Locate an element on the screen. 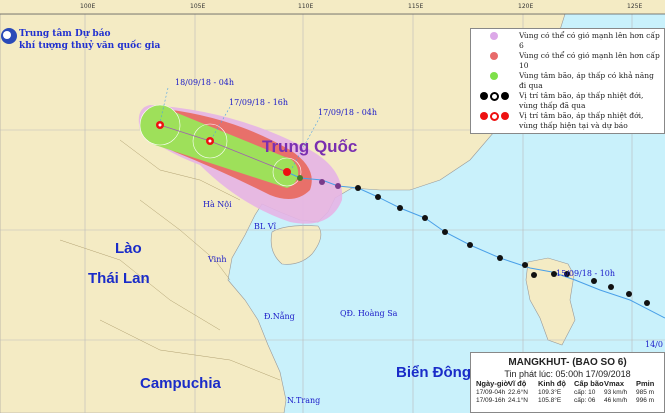  lon-label: 110E is located at coordinates (306, 6).